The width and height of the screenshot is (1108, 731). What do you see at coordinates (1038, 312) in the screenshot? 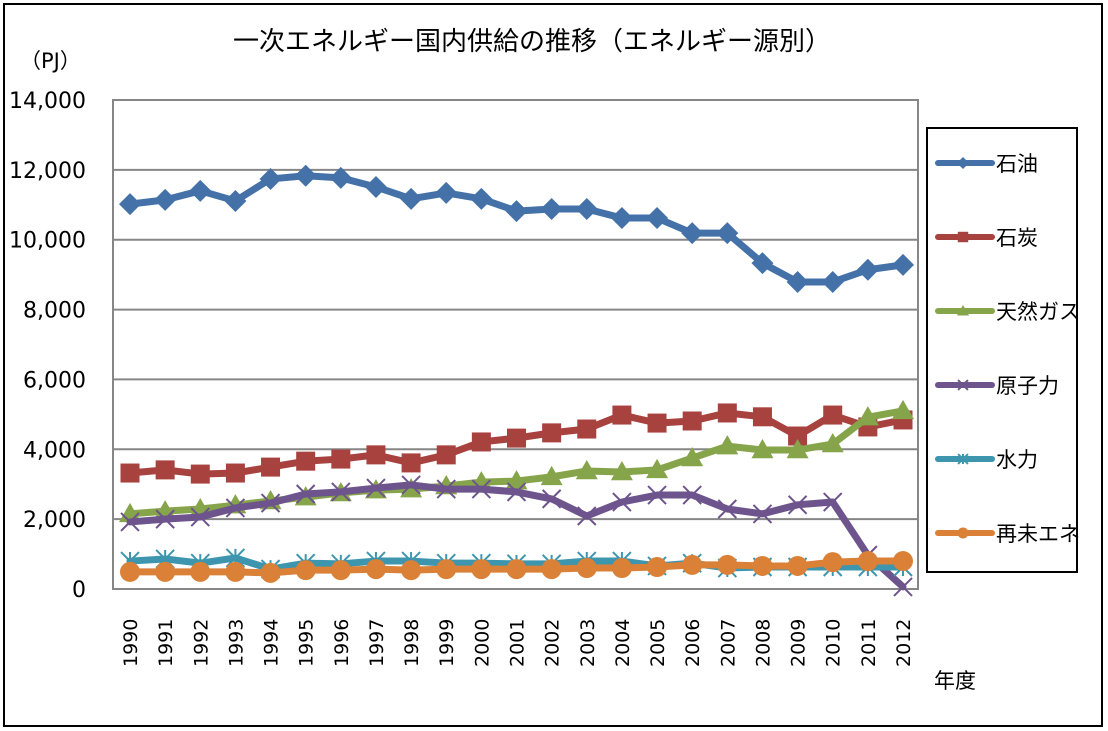
I see `legend-label: 天然ガス` at bounding box center [1038, 312].